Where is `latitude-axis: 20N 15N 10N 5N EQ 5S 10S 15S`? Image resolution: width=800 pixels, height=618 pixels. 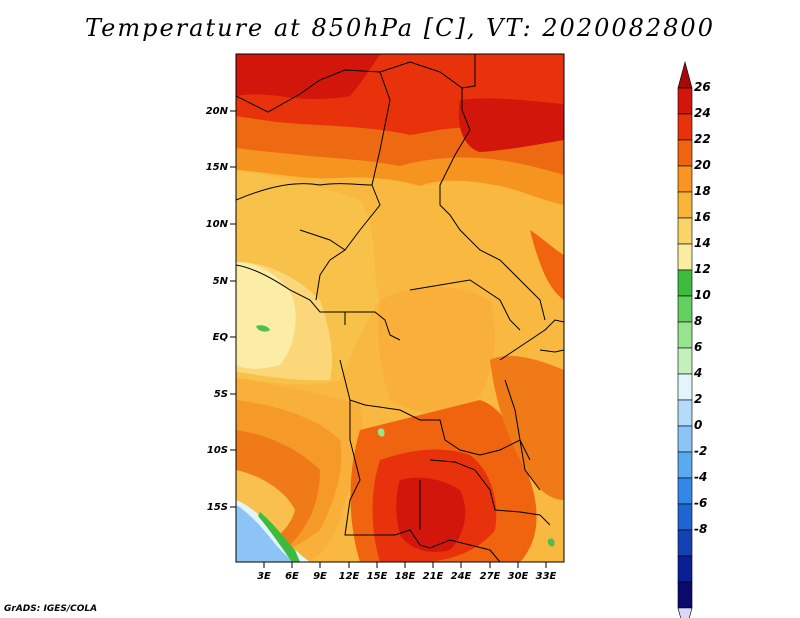
latitude-axis: 20N 15N 10N 5N EQ 5S 10S 15S is located at coordinates (221, 309).